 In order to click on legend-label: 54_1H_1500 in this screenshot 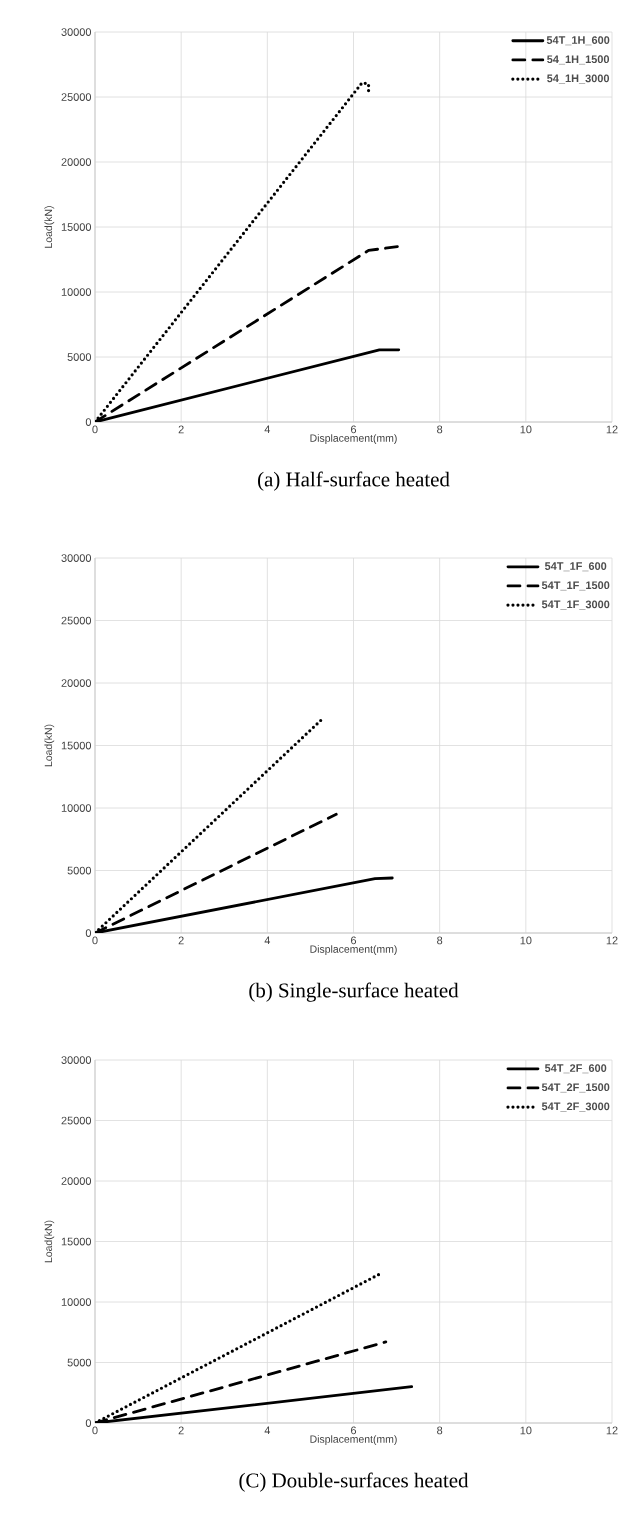, I will do `click(578, 60)`.